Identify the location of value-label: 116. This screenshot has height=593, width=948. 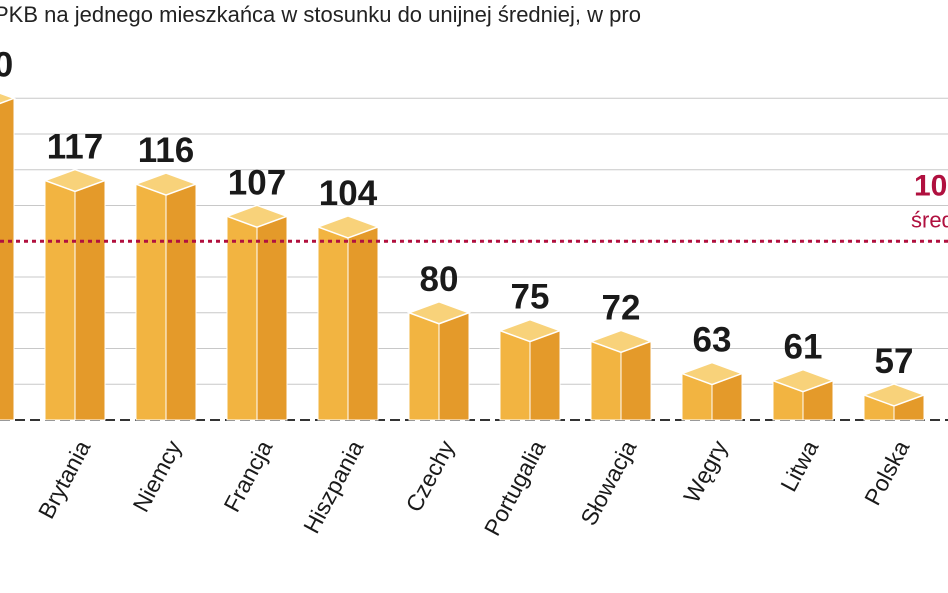
(166, 150).